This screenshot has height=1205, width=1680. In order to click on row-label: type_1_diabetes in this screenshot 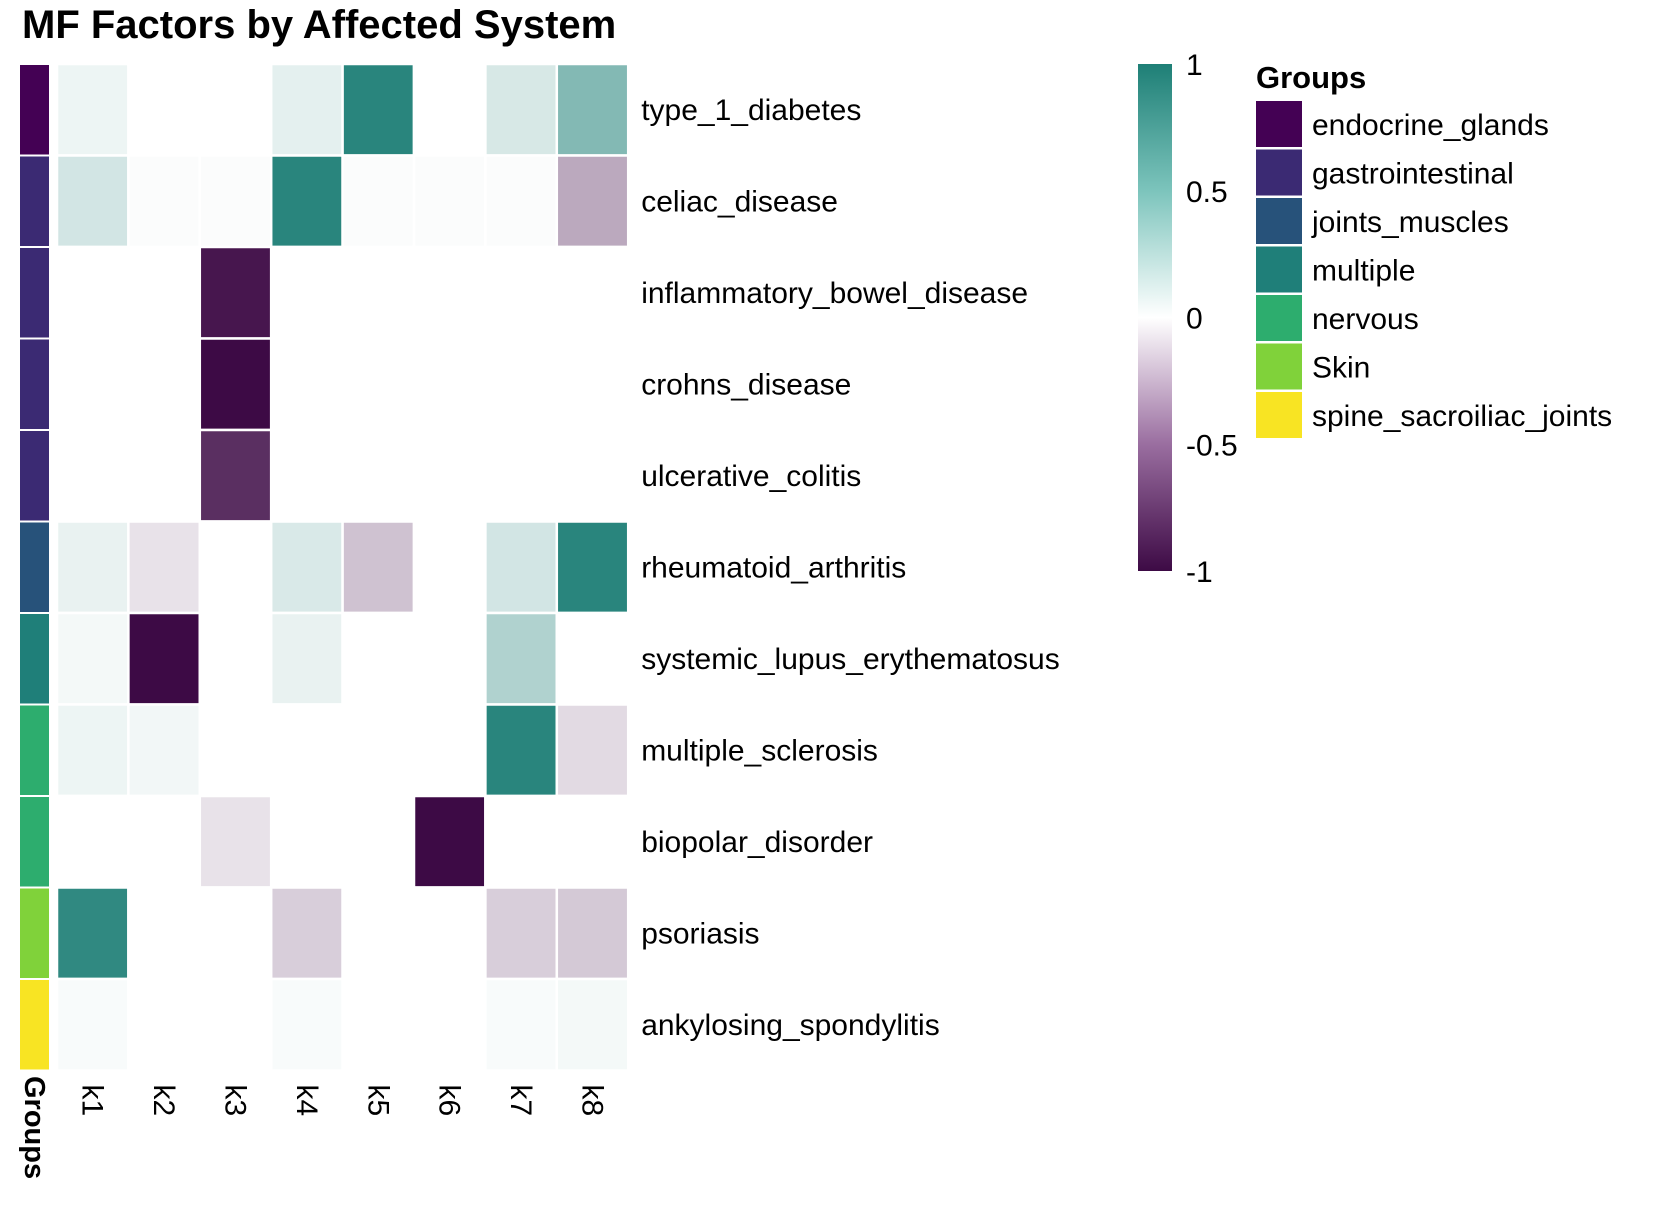, I will do `click(751, 110)`.